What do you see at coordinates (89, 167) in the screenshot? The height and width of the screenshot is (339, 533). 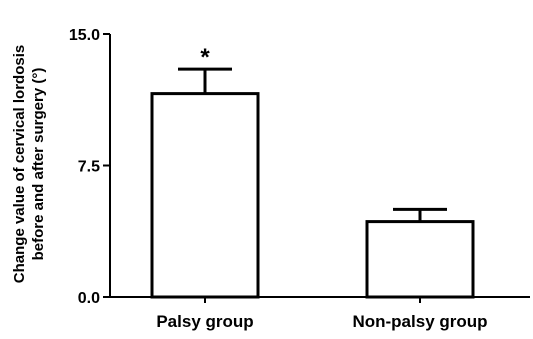 I see `y-tick-label-1: 7.5` at bounding box center [89, 167].